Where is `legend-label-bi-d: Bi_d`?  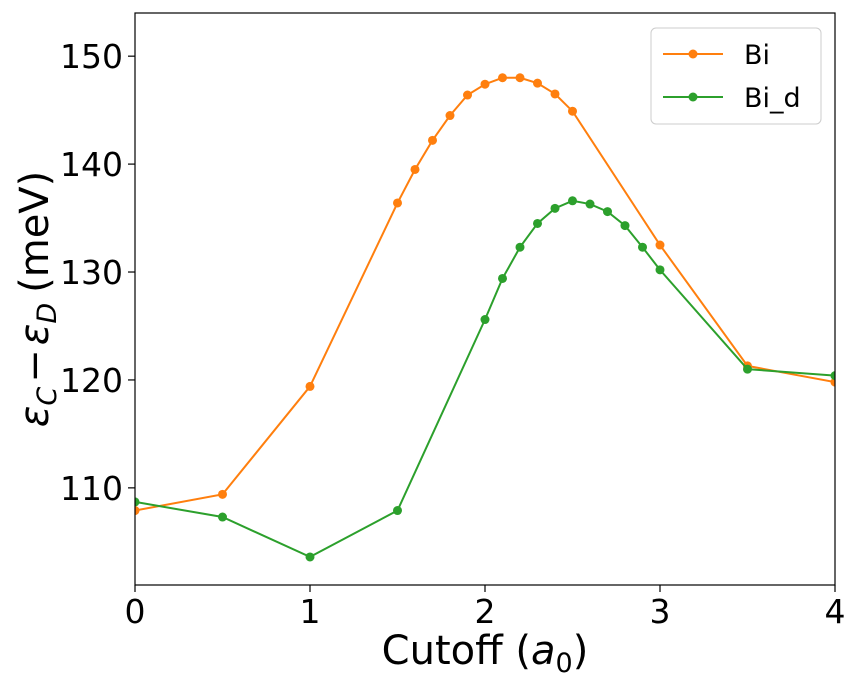
legend-label-bi-d: Bi_d is located at coordinates (772, 98).